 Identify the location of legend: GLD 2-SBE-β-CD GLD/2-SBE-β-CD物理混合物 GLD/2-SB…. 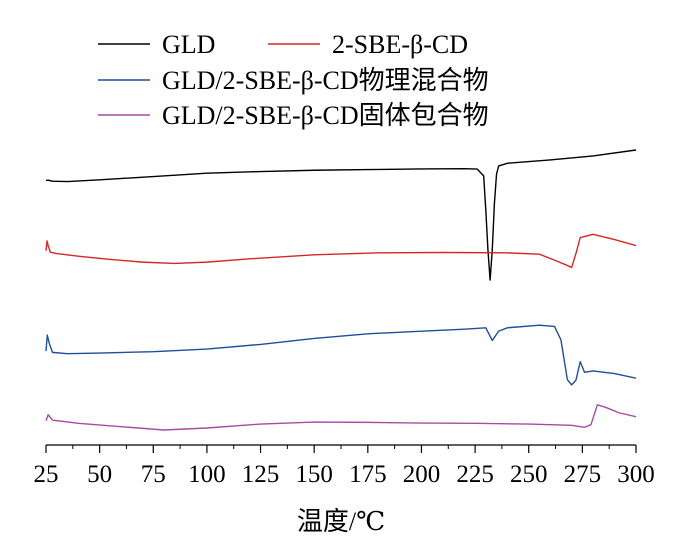
(293, 80).